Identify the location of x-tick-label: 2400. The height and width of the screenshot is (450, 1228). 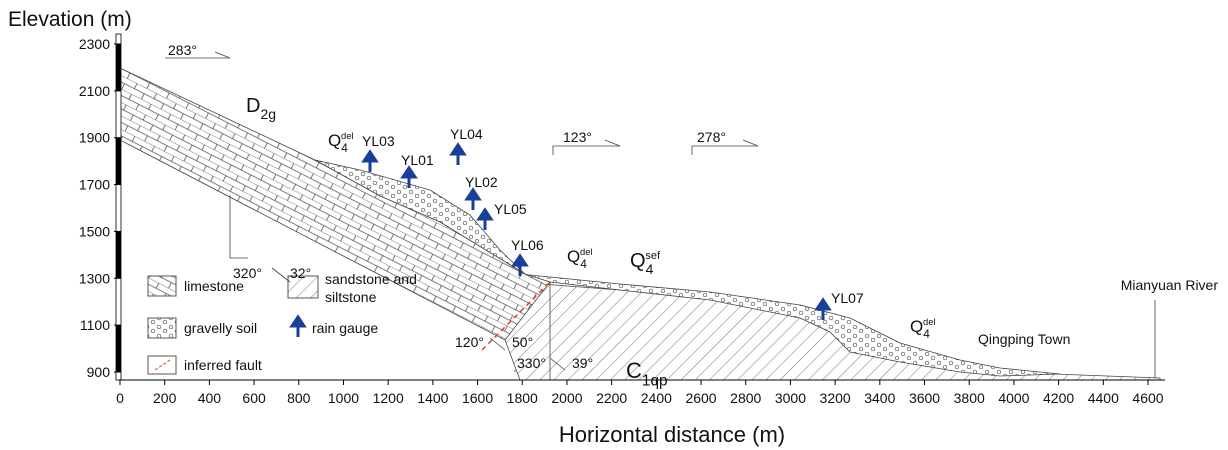
(656, 398).